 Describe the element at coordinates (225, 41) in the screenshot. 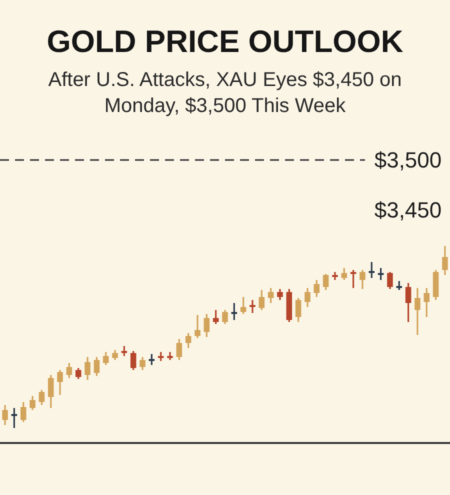

I see `text: GOLD PRICE OUTLOOK` at that location.